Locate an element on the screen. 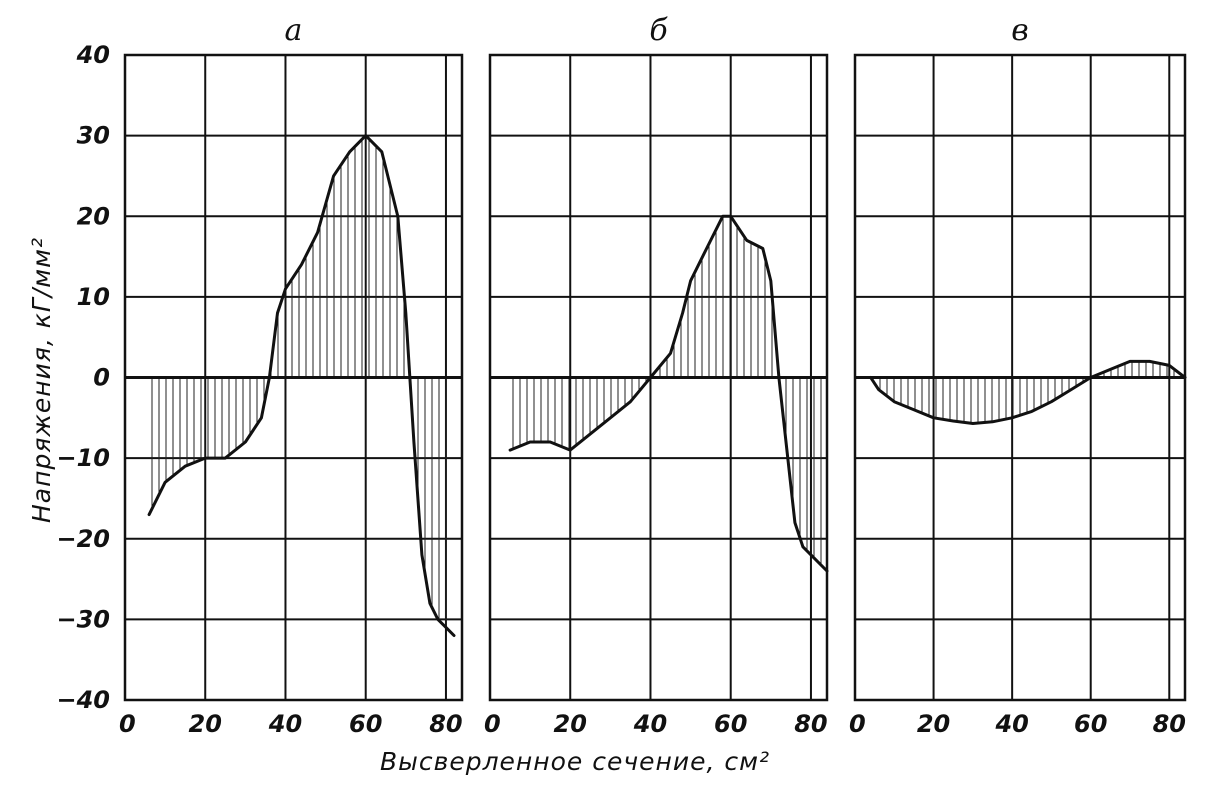  x-axis-title: Высверленное сечение, см² is located at coordinates (575, 761).